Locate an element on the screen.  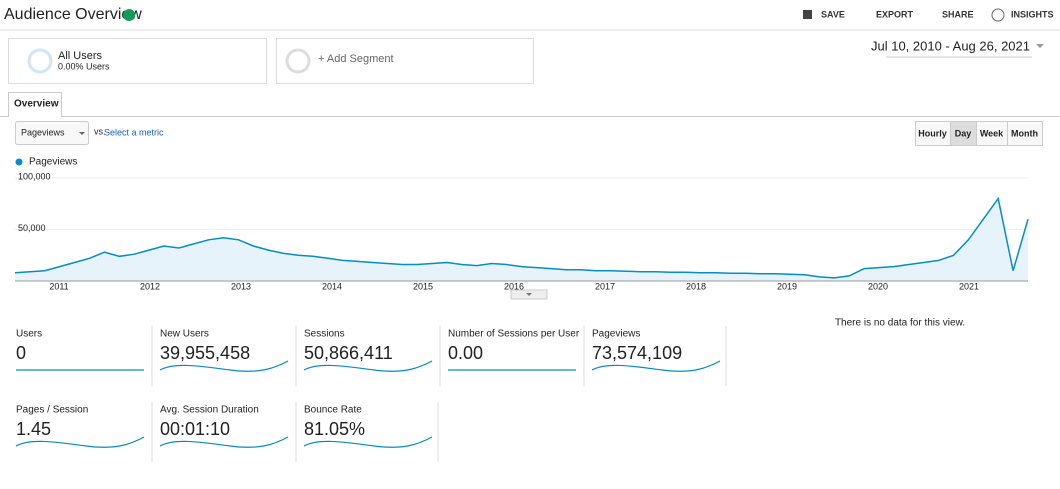
legend-label: Pageviews is located at coordinates (53, 162).